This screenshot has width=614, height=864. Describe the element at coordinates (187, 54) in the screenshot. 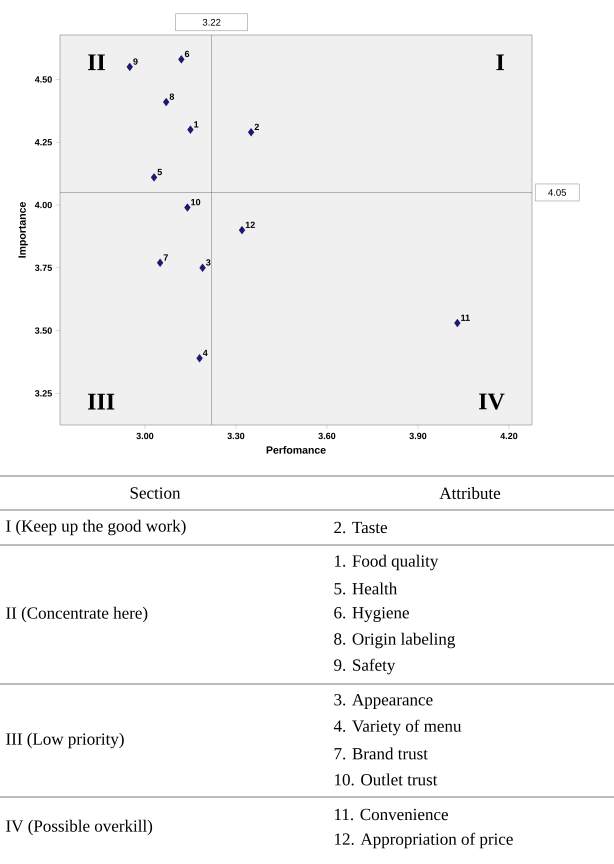

I see `annotation: 6` at that location.